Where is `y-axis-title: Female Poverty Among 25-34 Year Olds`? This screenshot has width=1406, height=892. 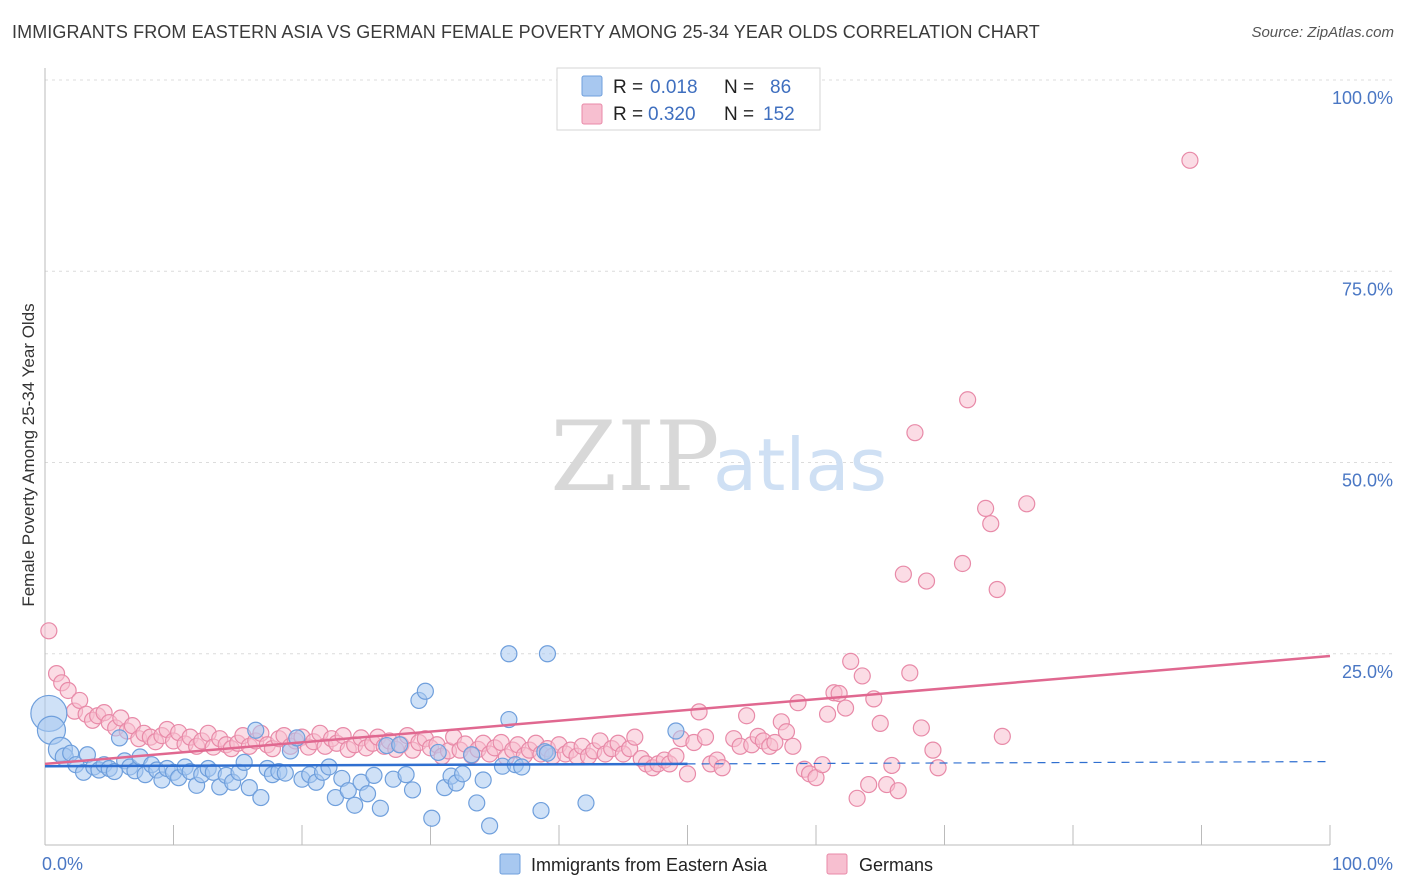
y-axis-title: Female Poverty Among 25-34 Year Olds is located at coordinates (28, 454).